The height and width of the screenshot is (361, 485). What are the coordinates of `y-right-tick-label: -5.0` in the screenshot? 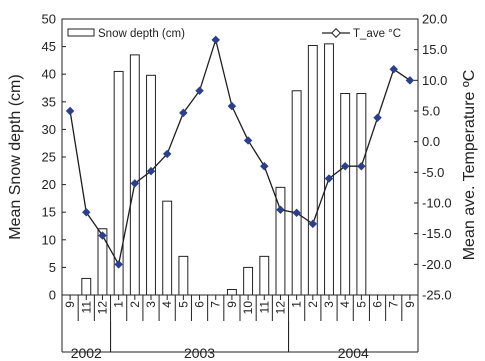 It's located at (433, 172).